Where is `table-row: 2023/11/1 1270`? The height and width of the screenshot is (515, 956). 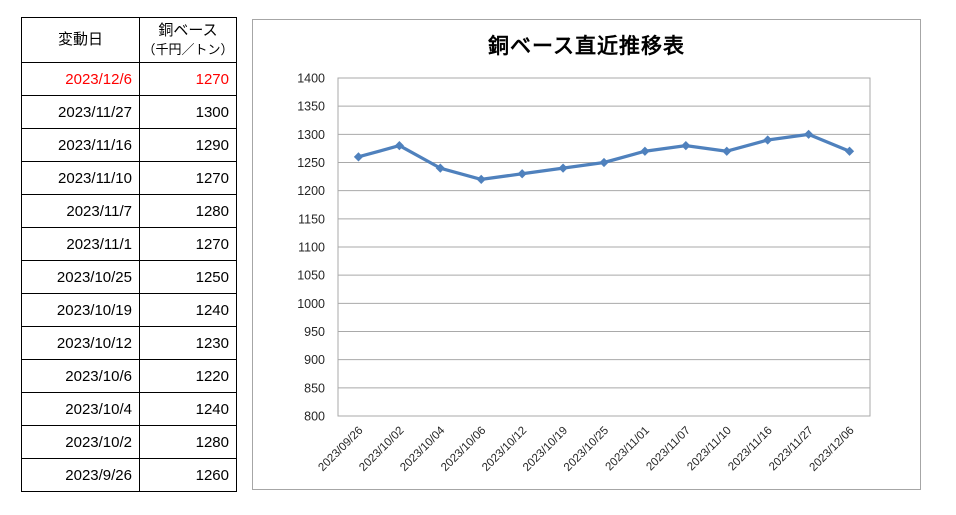
table-row: 2023/11/1 1270 is located at coordinates (129, 244).